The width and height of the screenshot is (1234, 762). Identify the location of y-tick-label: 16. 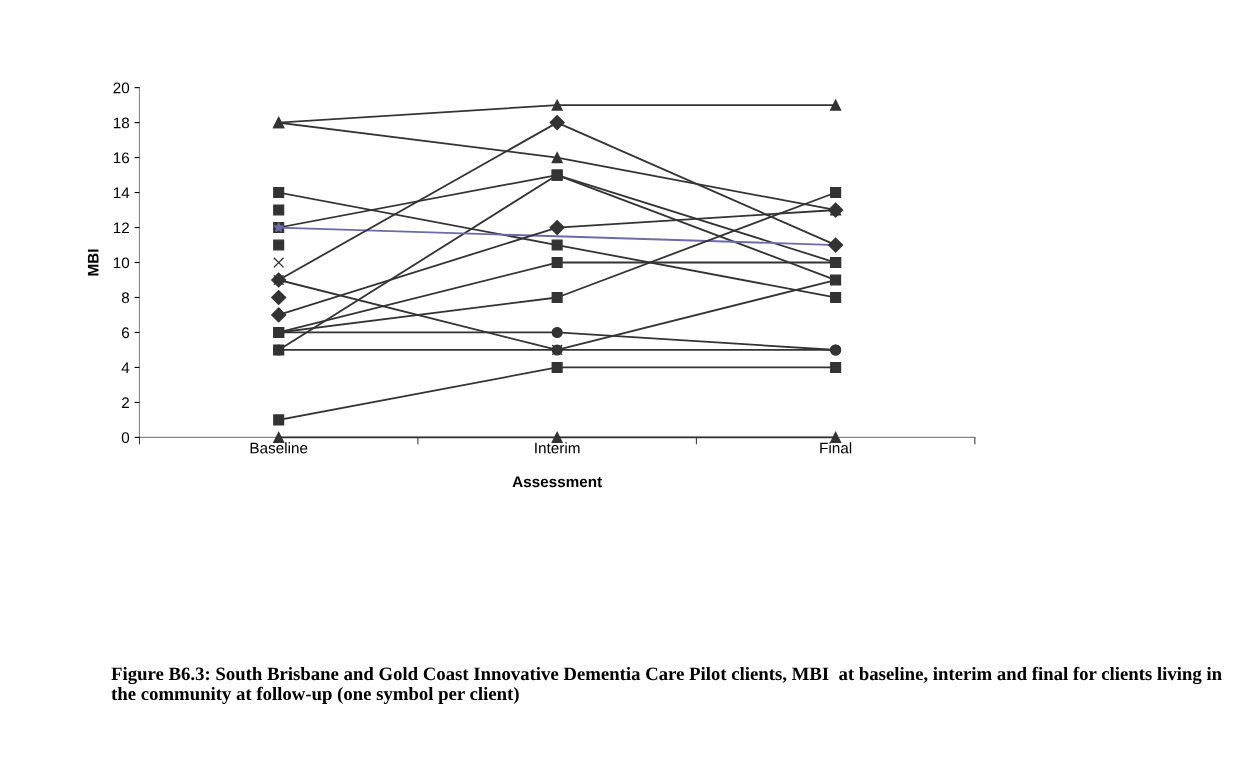
(121, 158).